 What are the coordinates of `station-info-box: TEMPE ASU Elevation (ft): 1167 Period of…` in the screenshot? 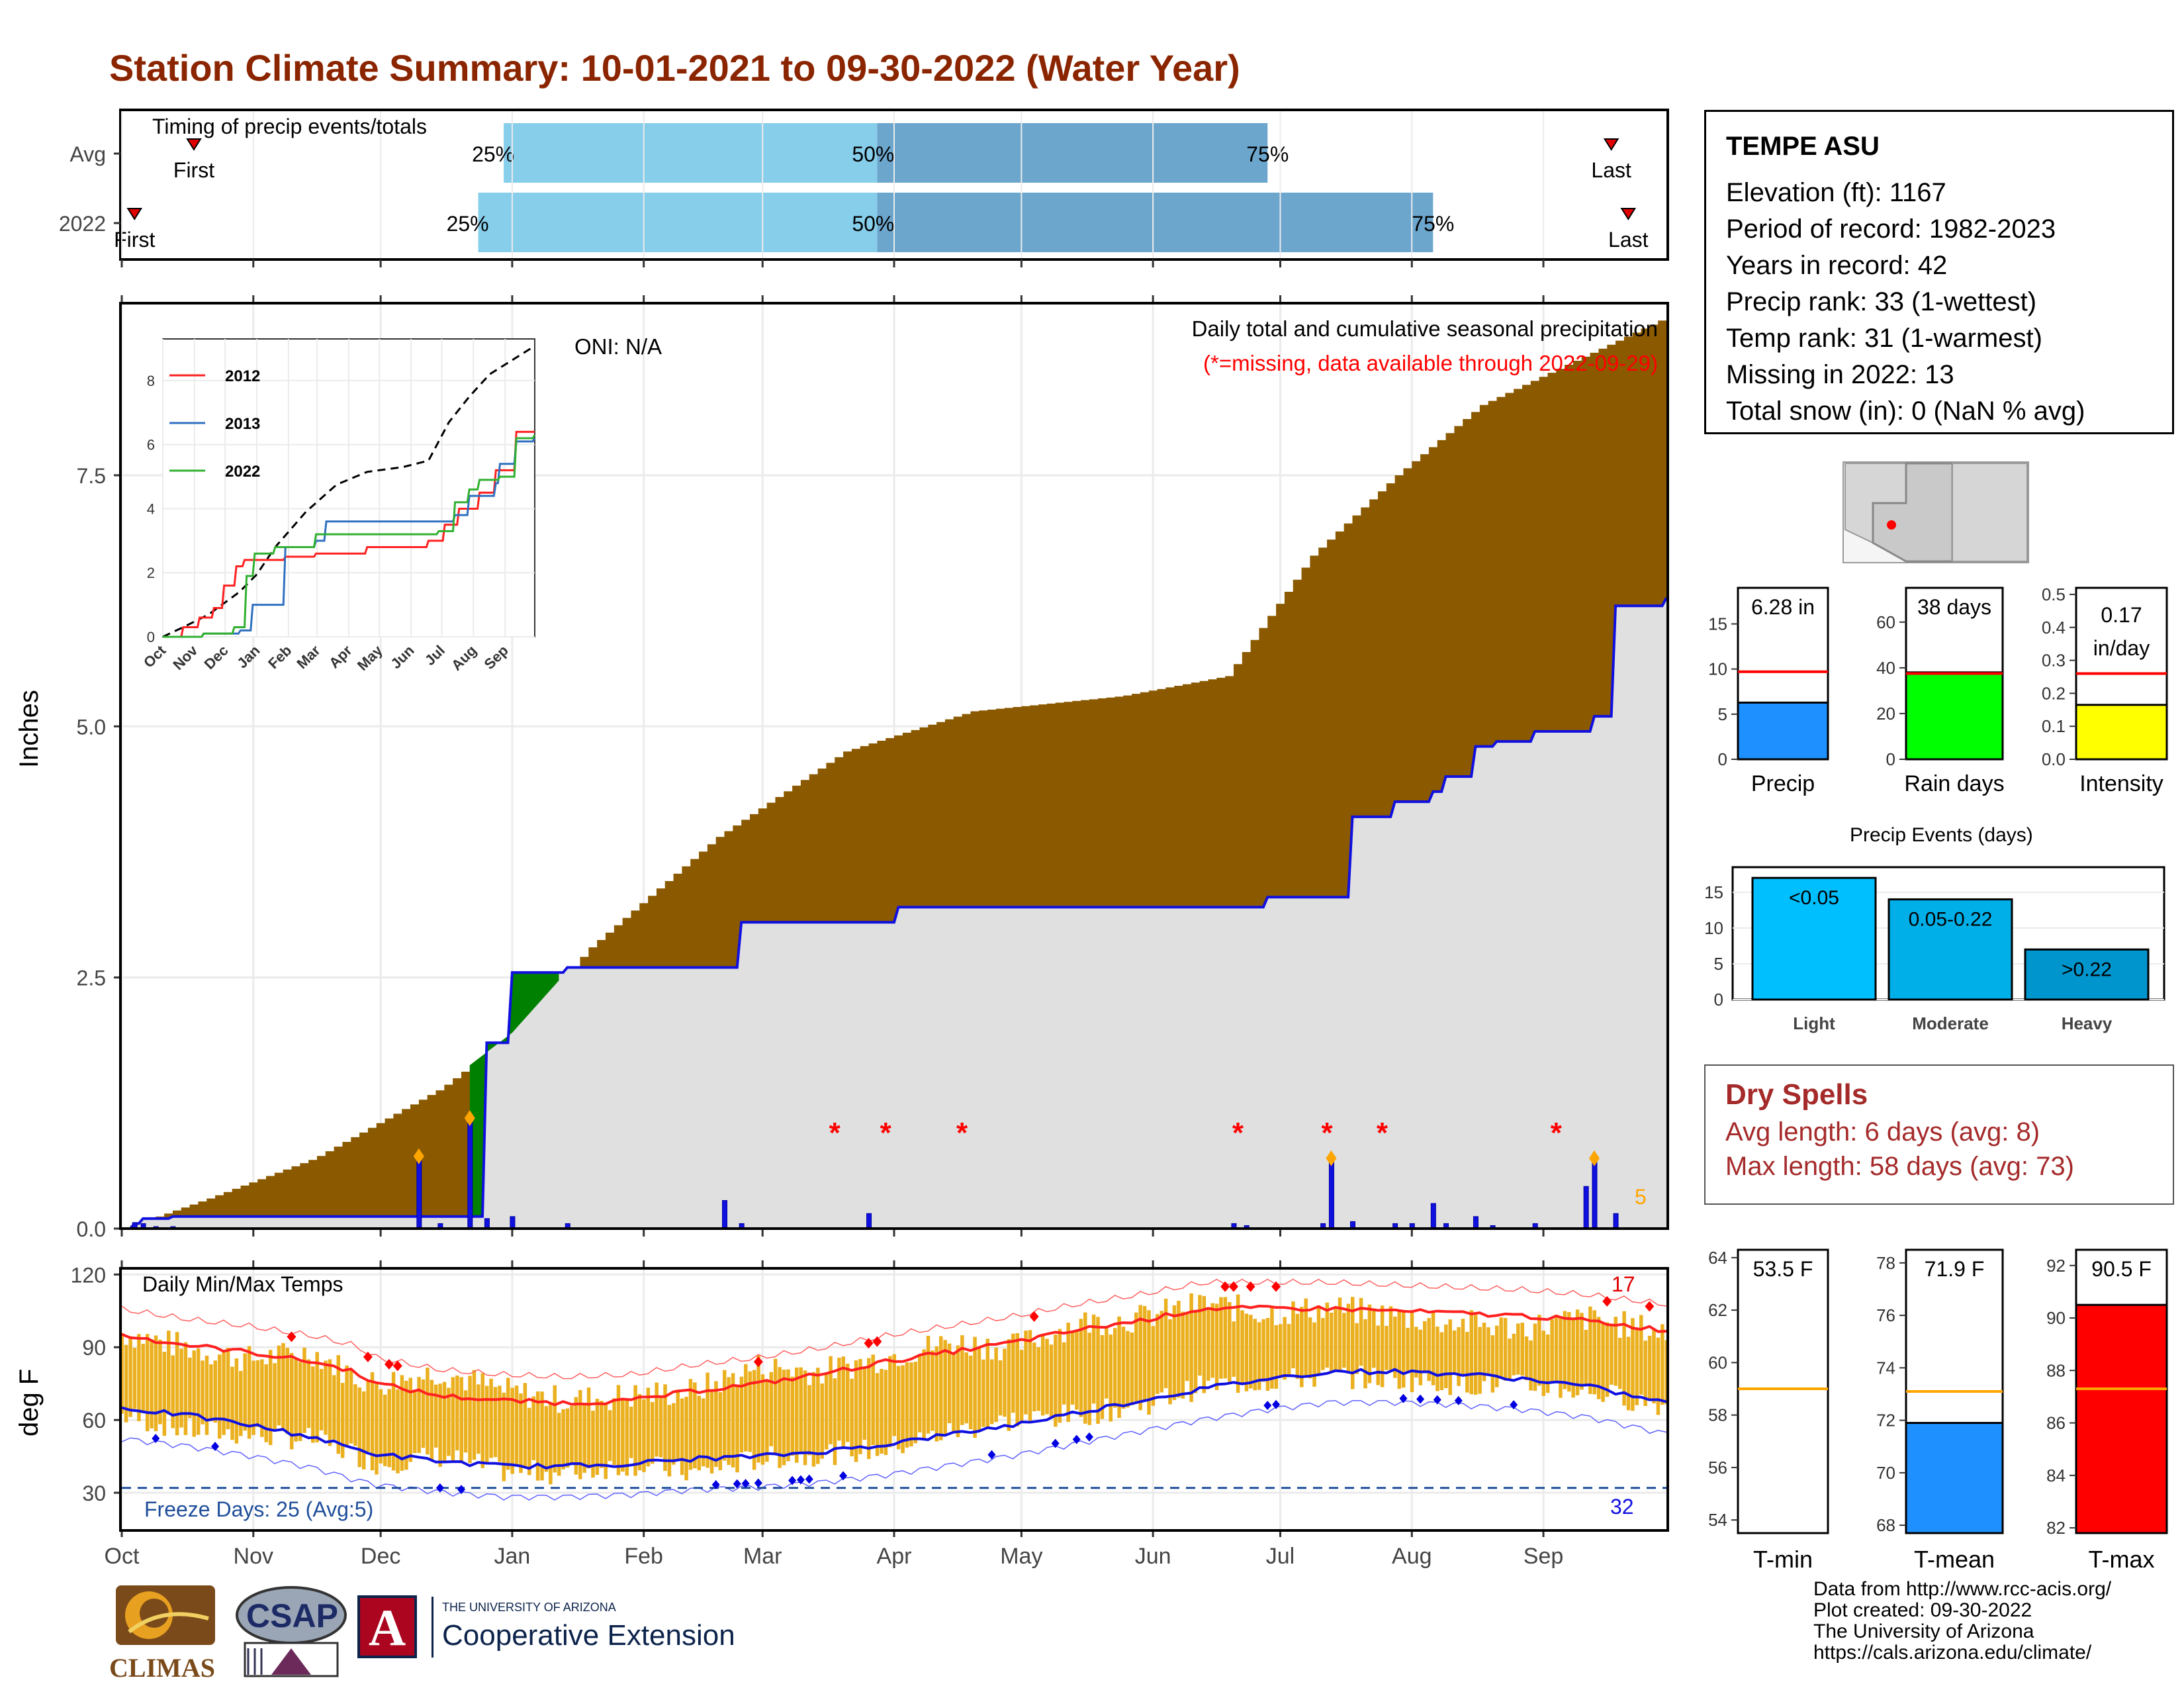 It's located at (1939, 272).